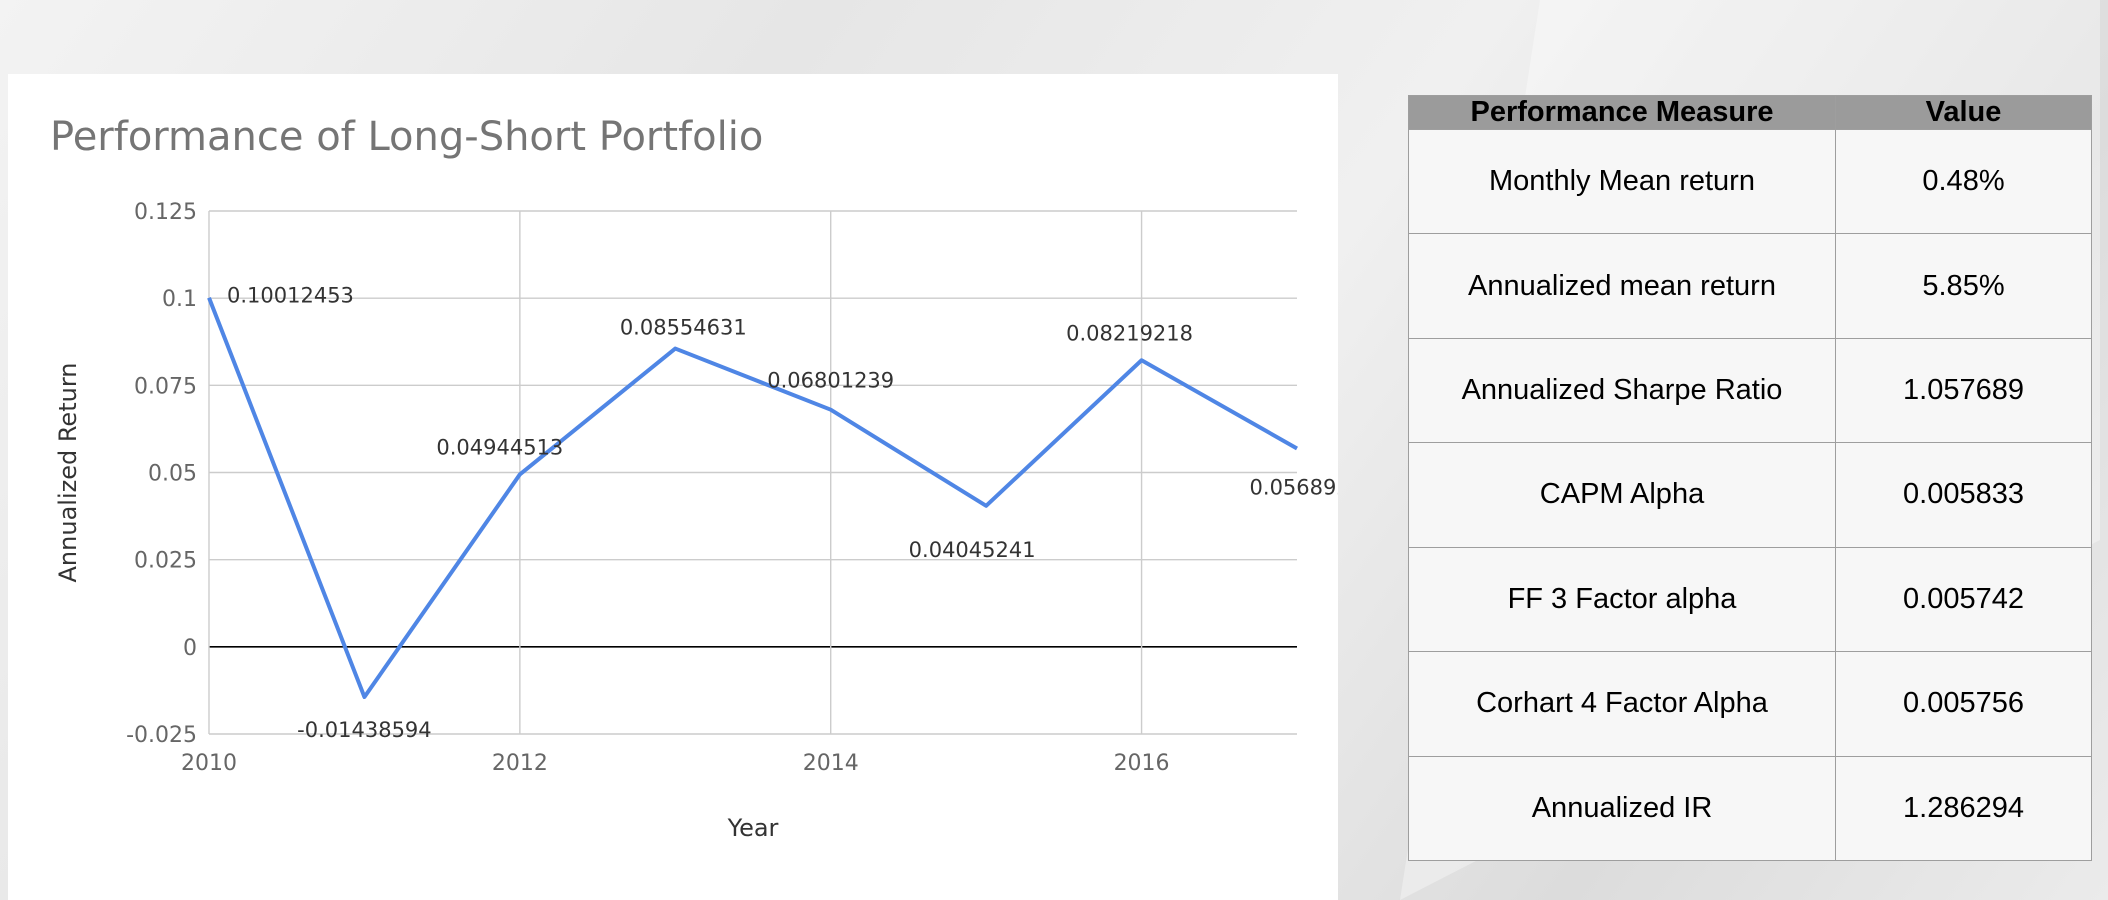 The width and height of the screenshot is (2108, 900). What do you see at coordinates (499, 447) in the screenshot?
I see `data-label: 0.04944513` at bounding box center [499, 447].